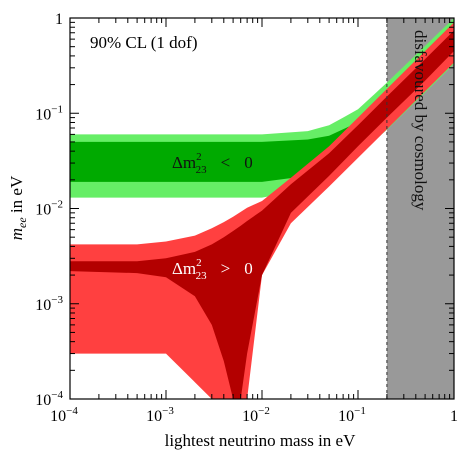 The width and height of the screenshot is (463, 463). Describe the element at coordinates (248, 268) in the screenshot. I see `normal-rhs: 0` at that location.